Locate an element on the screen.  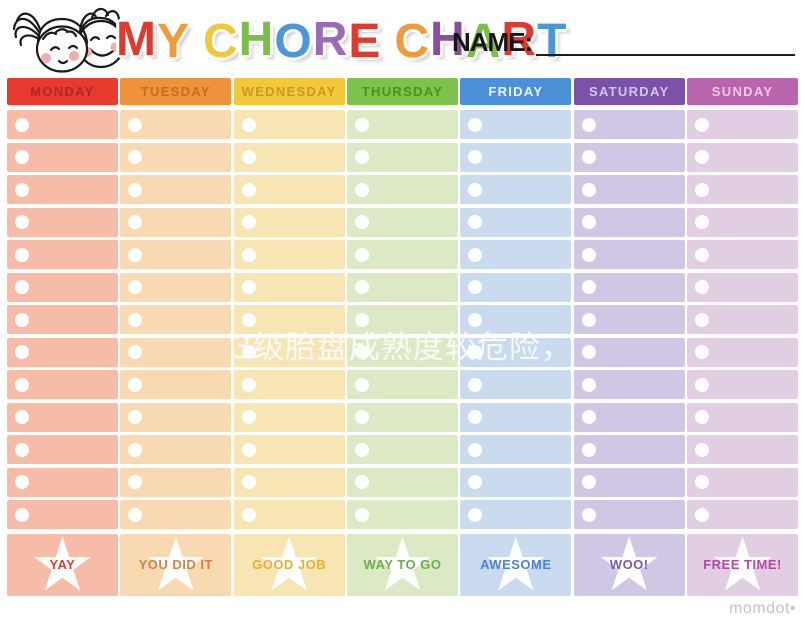
brand-watermark: momdot• is located at coordinates (762, 608).